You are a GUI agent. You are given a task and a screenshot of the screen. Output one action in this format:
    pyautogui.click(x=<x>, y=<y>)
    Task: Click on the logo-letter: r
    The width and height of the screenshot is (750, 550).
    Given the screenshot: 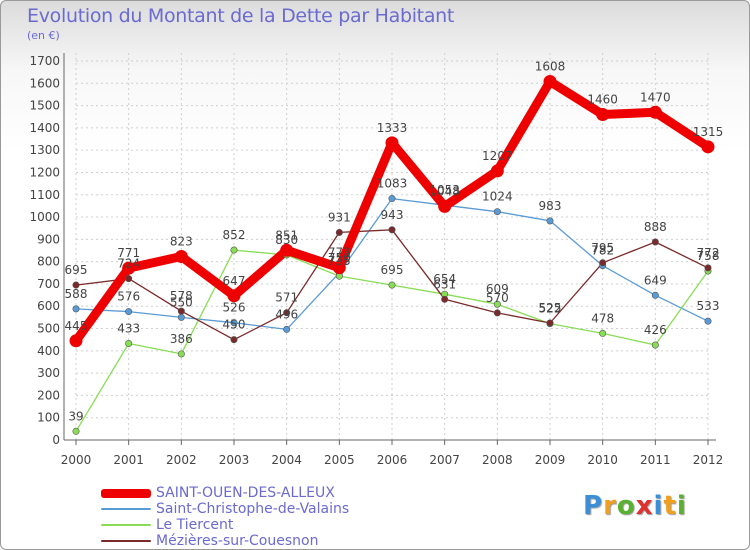 What is the action you would take?
    pyautogui.click(x=610, y=506)
    